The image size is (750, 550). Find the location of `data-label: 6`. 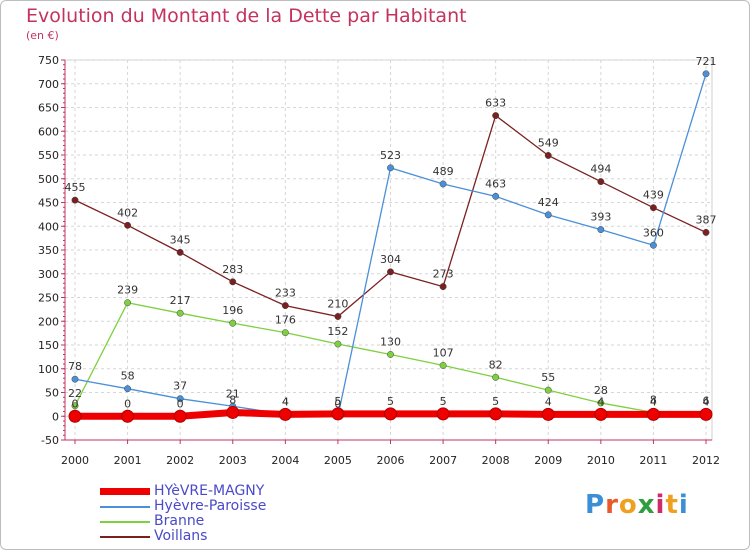

data-label: 6 is located at coordinates (706, 400).